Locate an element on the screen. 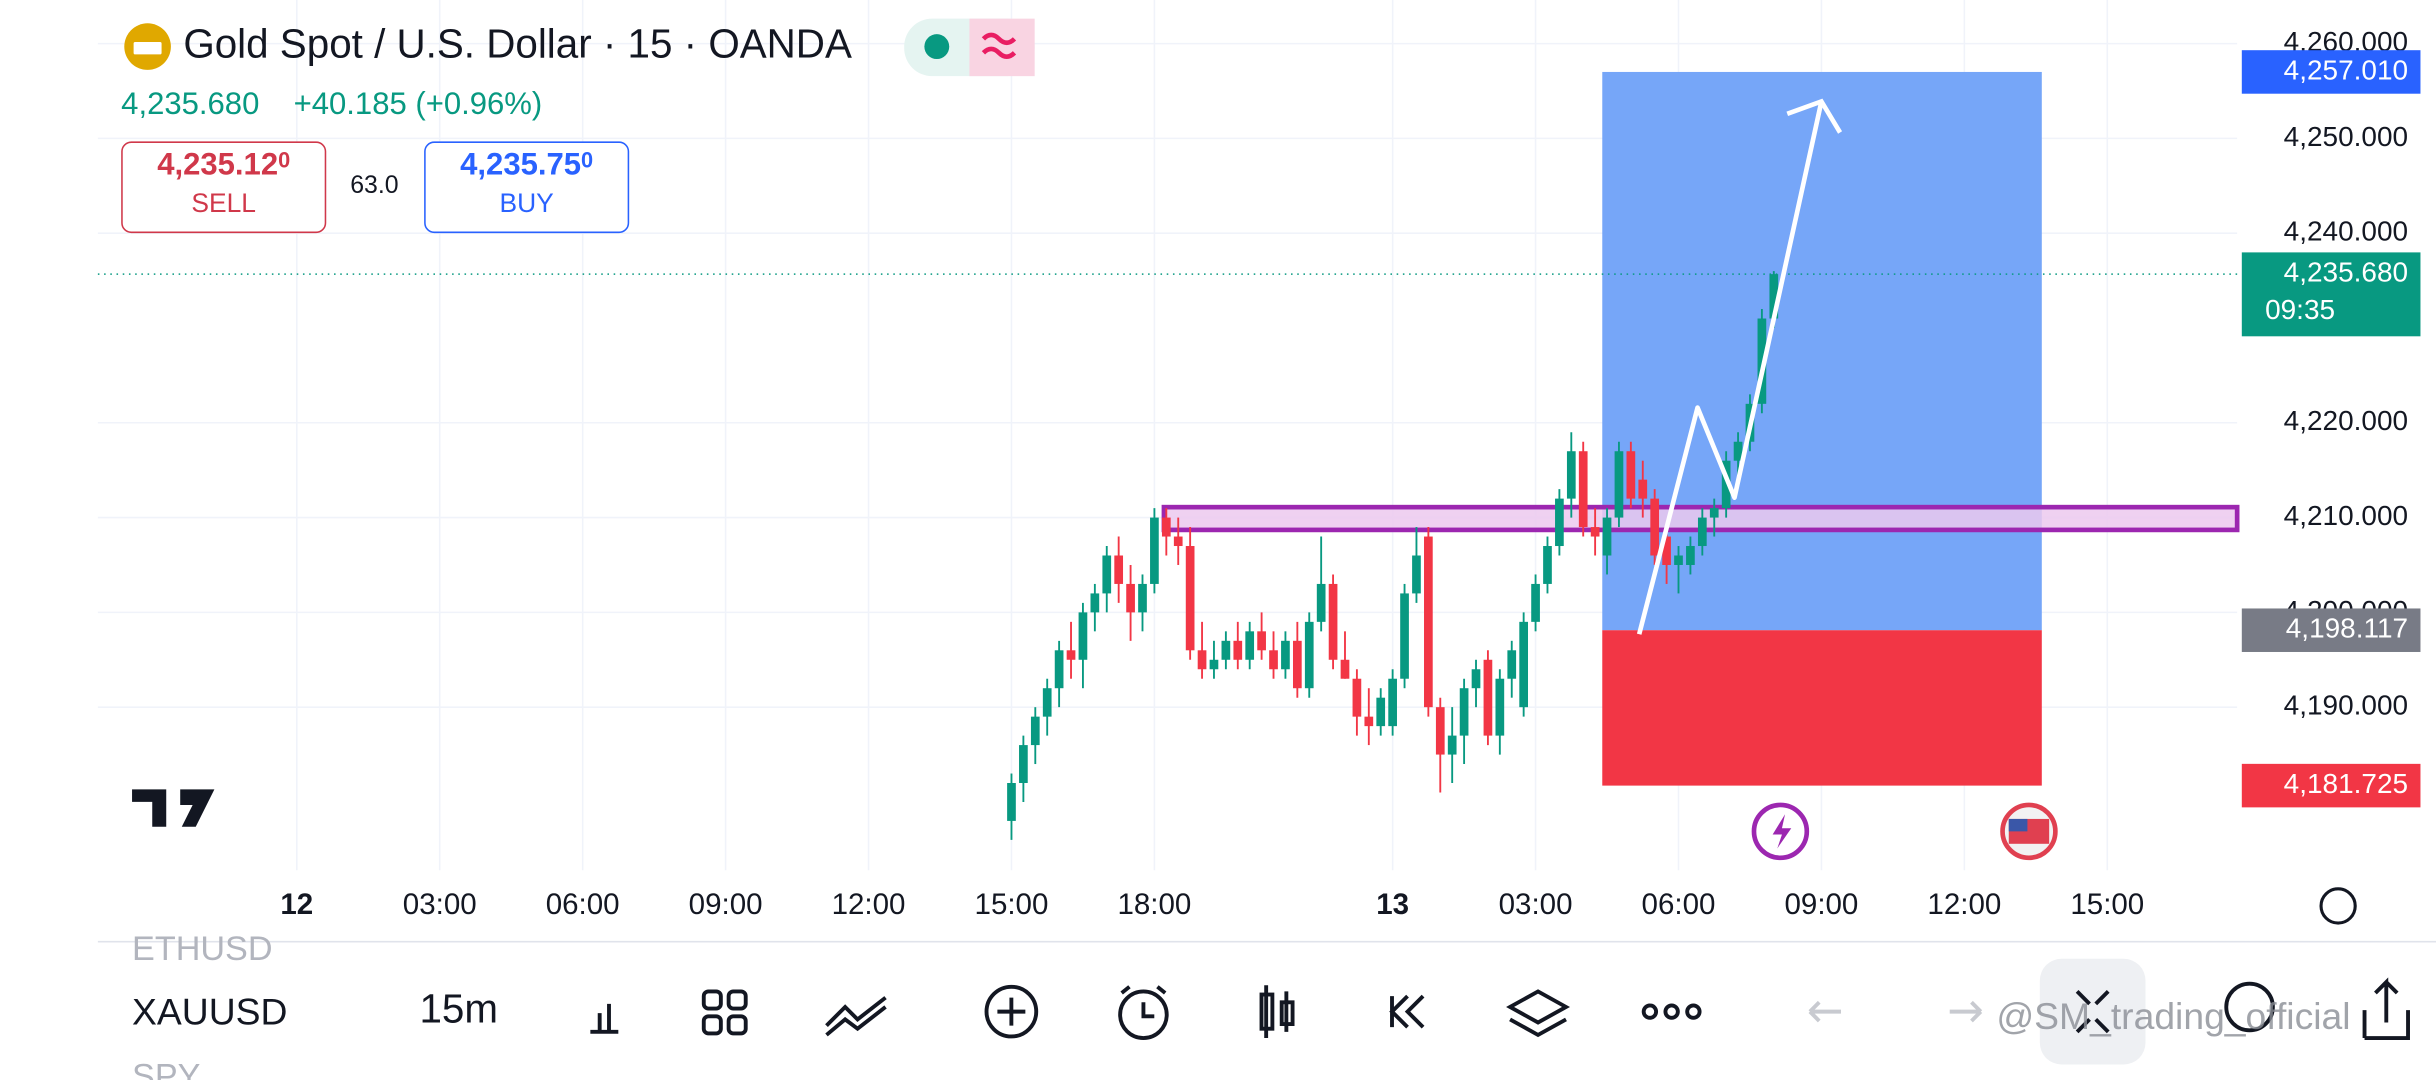 Image resolution: width=2436 pixels, height=1080 pixels. symbol-prev: ETHUSD is located at coordinates (202, 949).